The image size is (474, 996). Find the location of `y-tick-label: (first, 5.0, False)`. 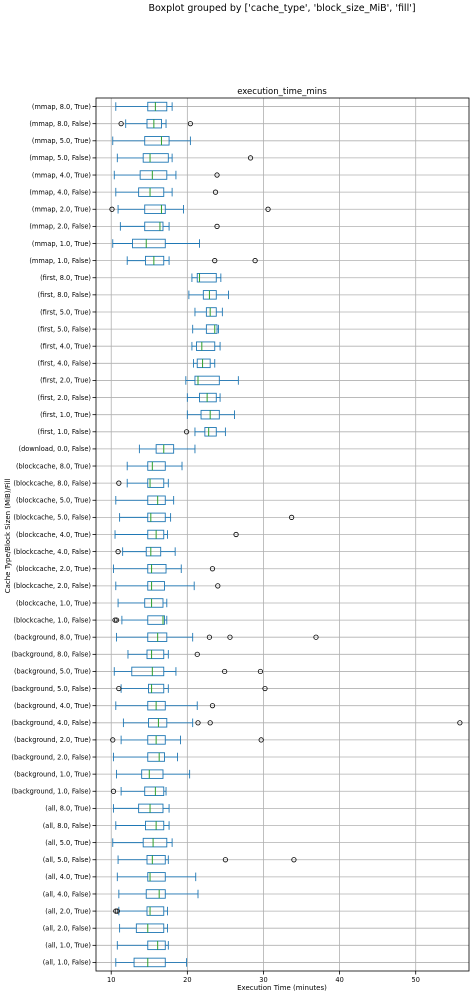

y-tick-label: (first, 5.0, False) is located at coordinates (64, 329).